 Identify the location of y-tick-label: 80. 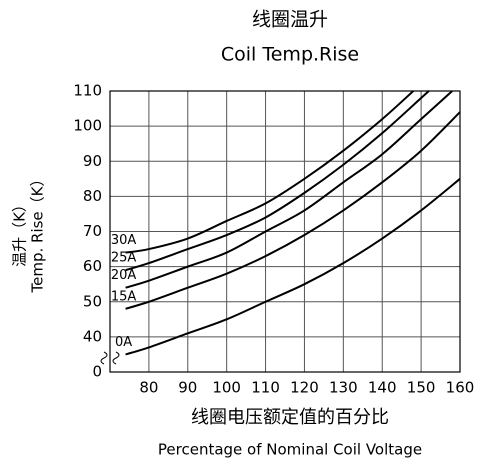
(92, 196).